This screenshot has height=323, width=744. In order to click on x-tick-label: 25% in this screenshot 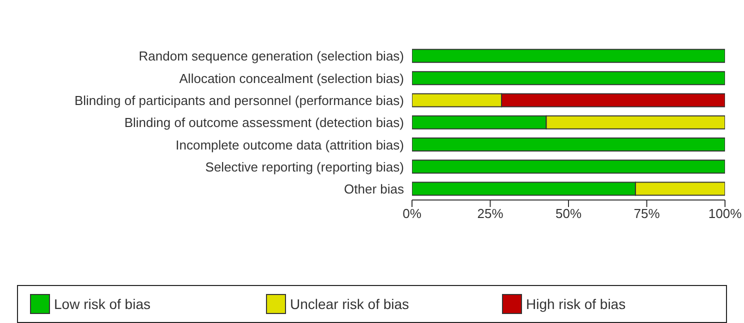, I will do `click(490, 214)`.